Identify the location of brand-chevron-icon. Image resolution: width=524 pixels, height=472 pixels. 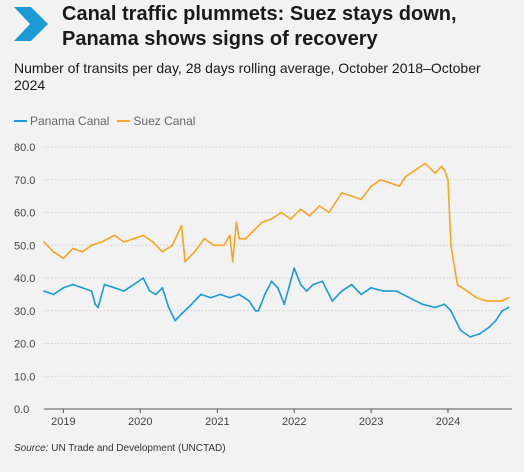
(31, 24).